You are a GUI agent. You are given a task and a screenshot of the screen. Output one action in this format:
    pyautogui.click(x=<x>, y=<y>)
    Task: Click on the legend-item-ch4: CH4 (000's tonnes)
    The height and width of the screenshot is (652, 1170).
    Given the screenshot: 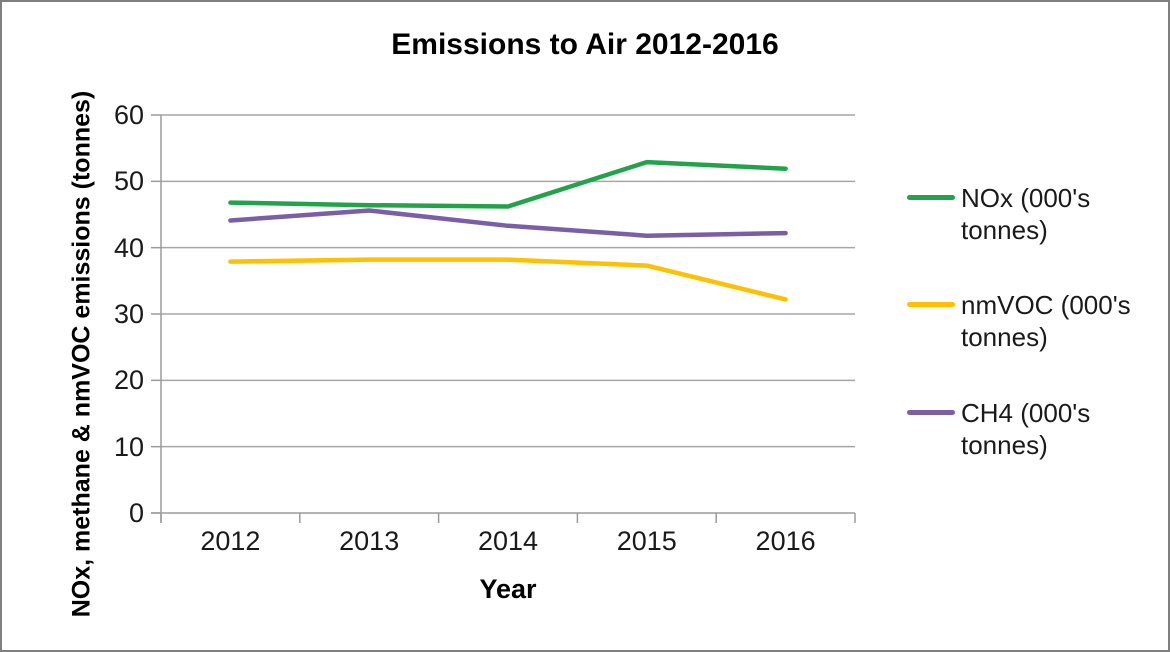 What is the action you would take?
    pyautogui.click(x=1034, y=429)
    